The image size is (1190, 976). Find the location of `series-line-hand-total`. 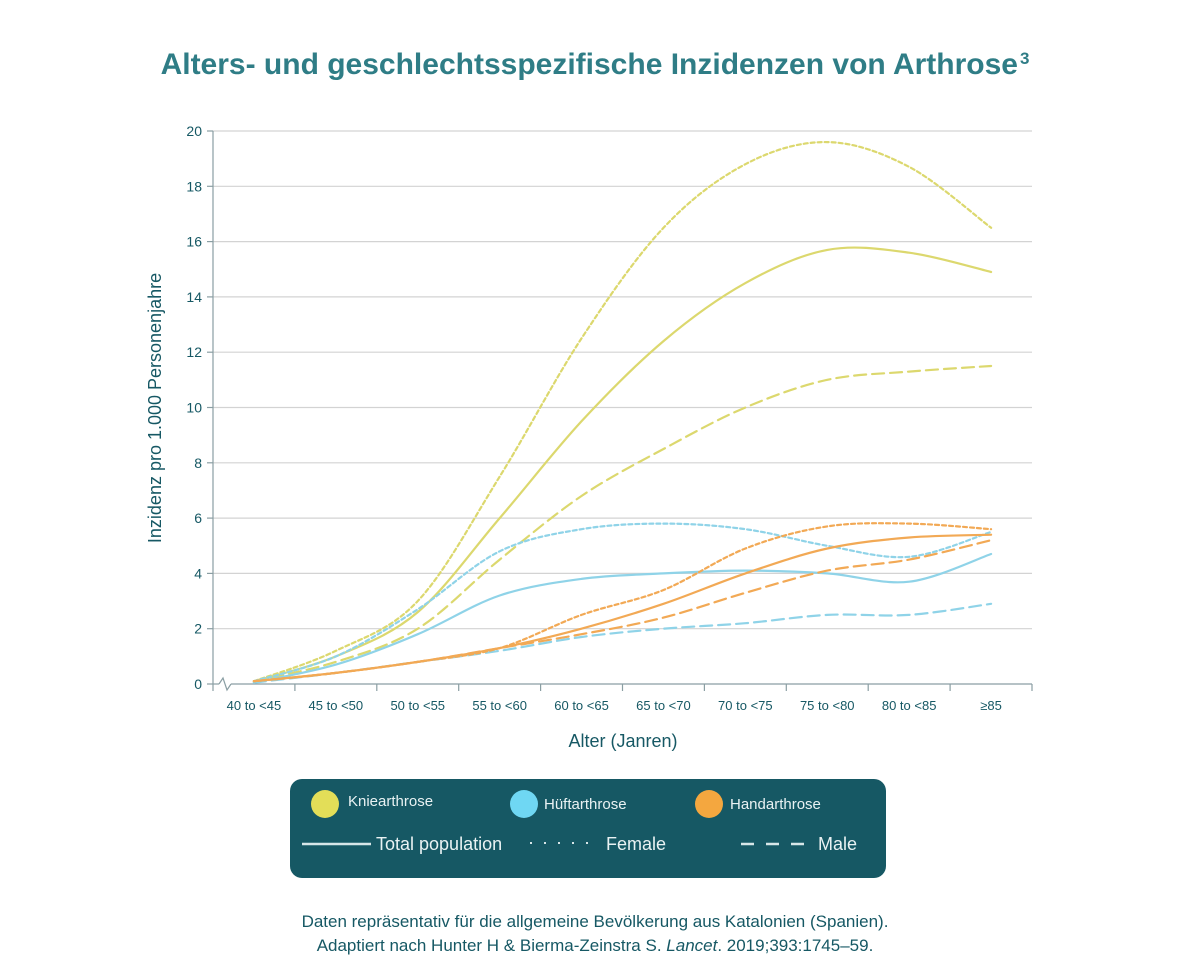

series-line-hand-total is located at coordinates (622, 608).